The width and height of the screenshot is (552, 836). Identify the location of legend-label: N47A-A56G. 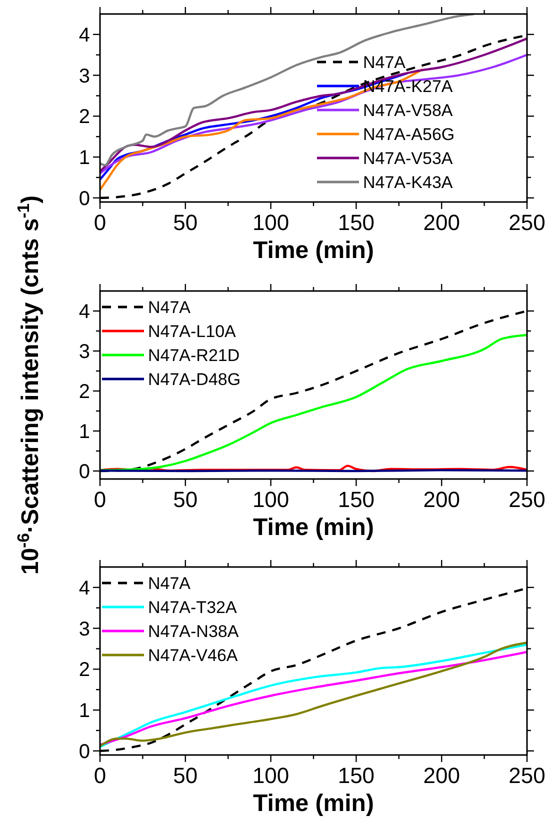
(409, 134).